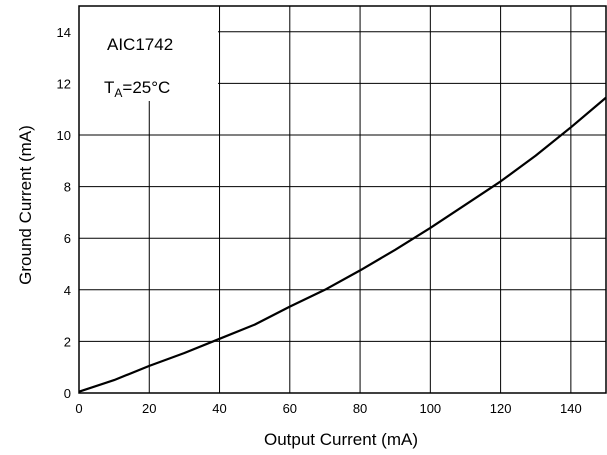 The image size is (607, 455). I want to click on x-tick-label: 20, so click(149, 408).